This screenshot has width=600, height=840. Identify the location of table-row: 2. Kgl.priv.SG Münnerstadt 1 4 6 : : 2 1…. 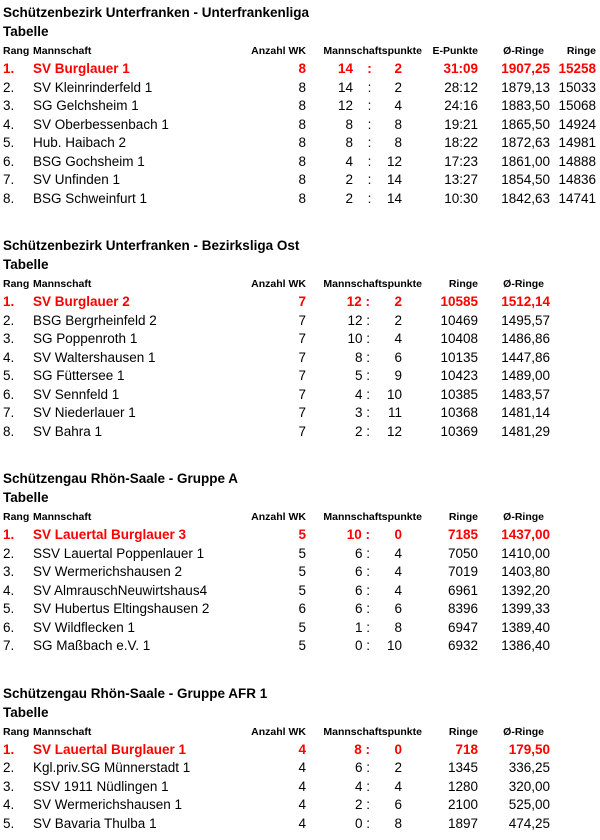
(301, 768).